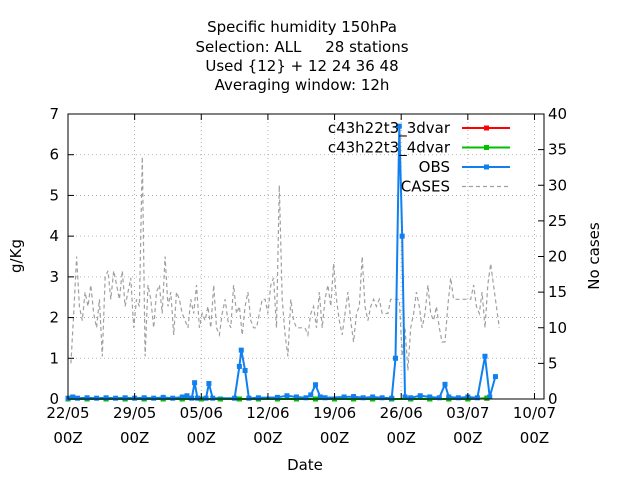 This screenshot has height=480, width=640. Describe the element at coordinates (401, 413) in the screenshot. I see `x-tick-date: 26/06` at that location.